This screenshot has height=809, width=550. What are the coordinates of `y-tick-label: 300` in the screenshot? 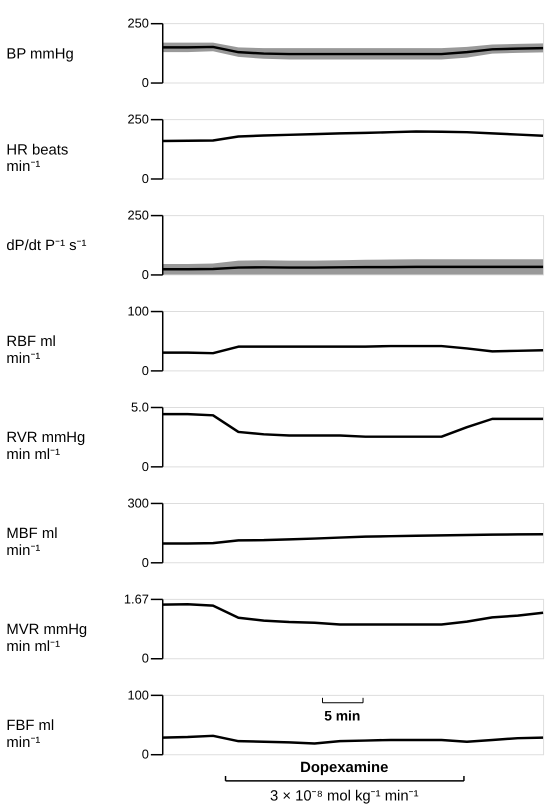 It's located at (138, 502).